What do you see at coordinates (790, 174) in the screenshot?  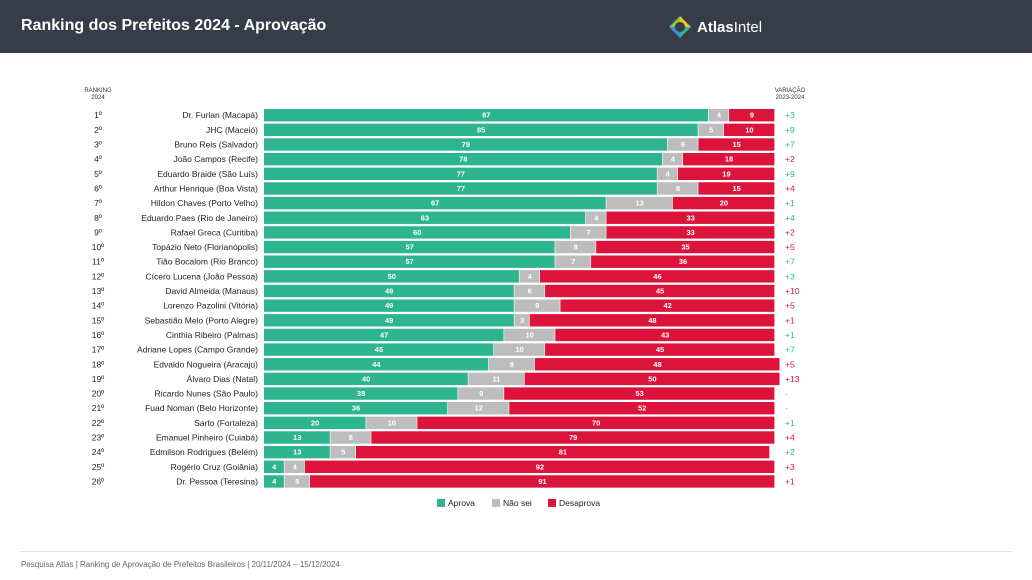 I see `variation-value: +9` at bounding box center [790, 174].